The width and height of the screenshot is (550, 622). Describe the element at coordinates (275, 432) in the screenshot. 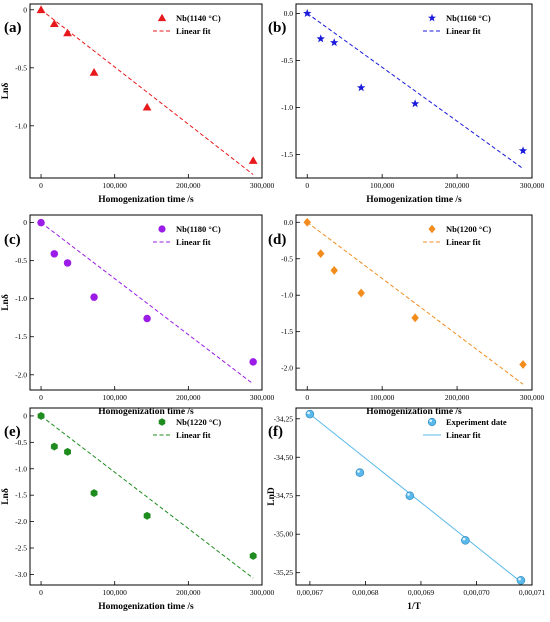

I see `panel-label: (f)` at that location.